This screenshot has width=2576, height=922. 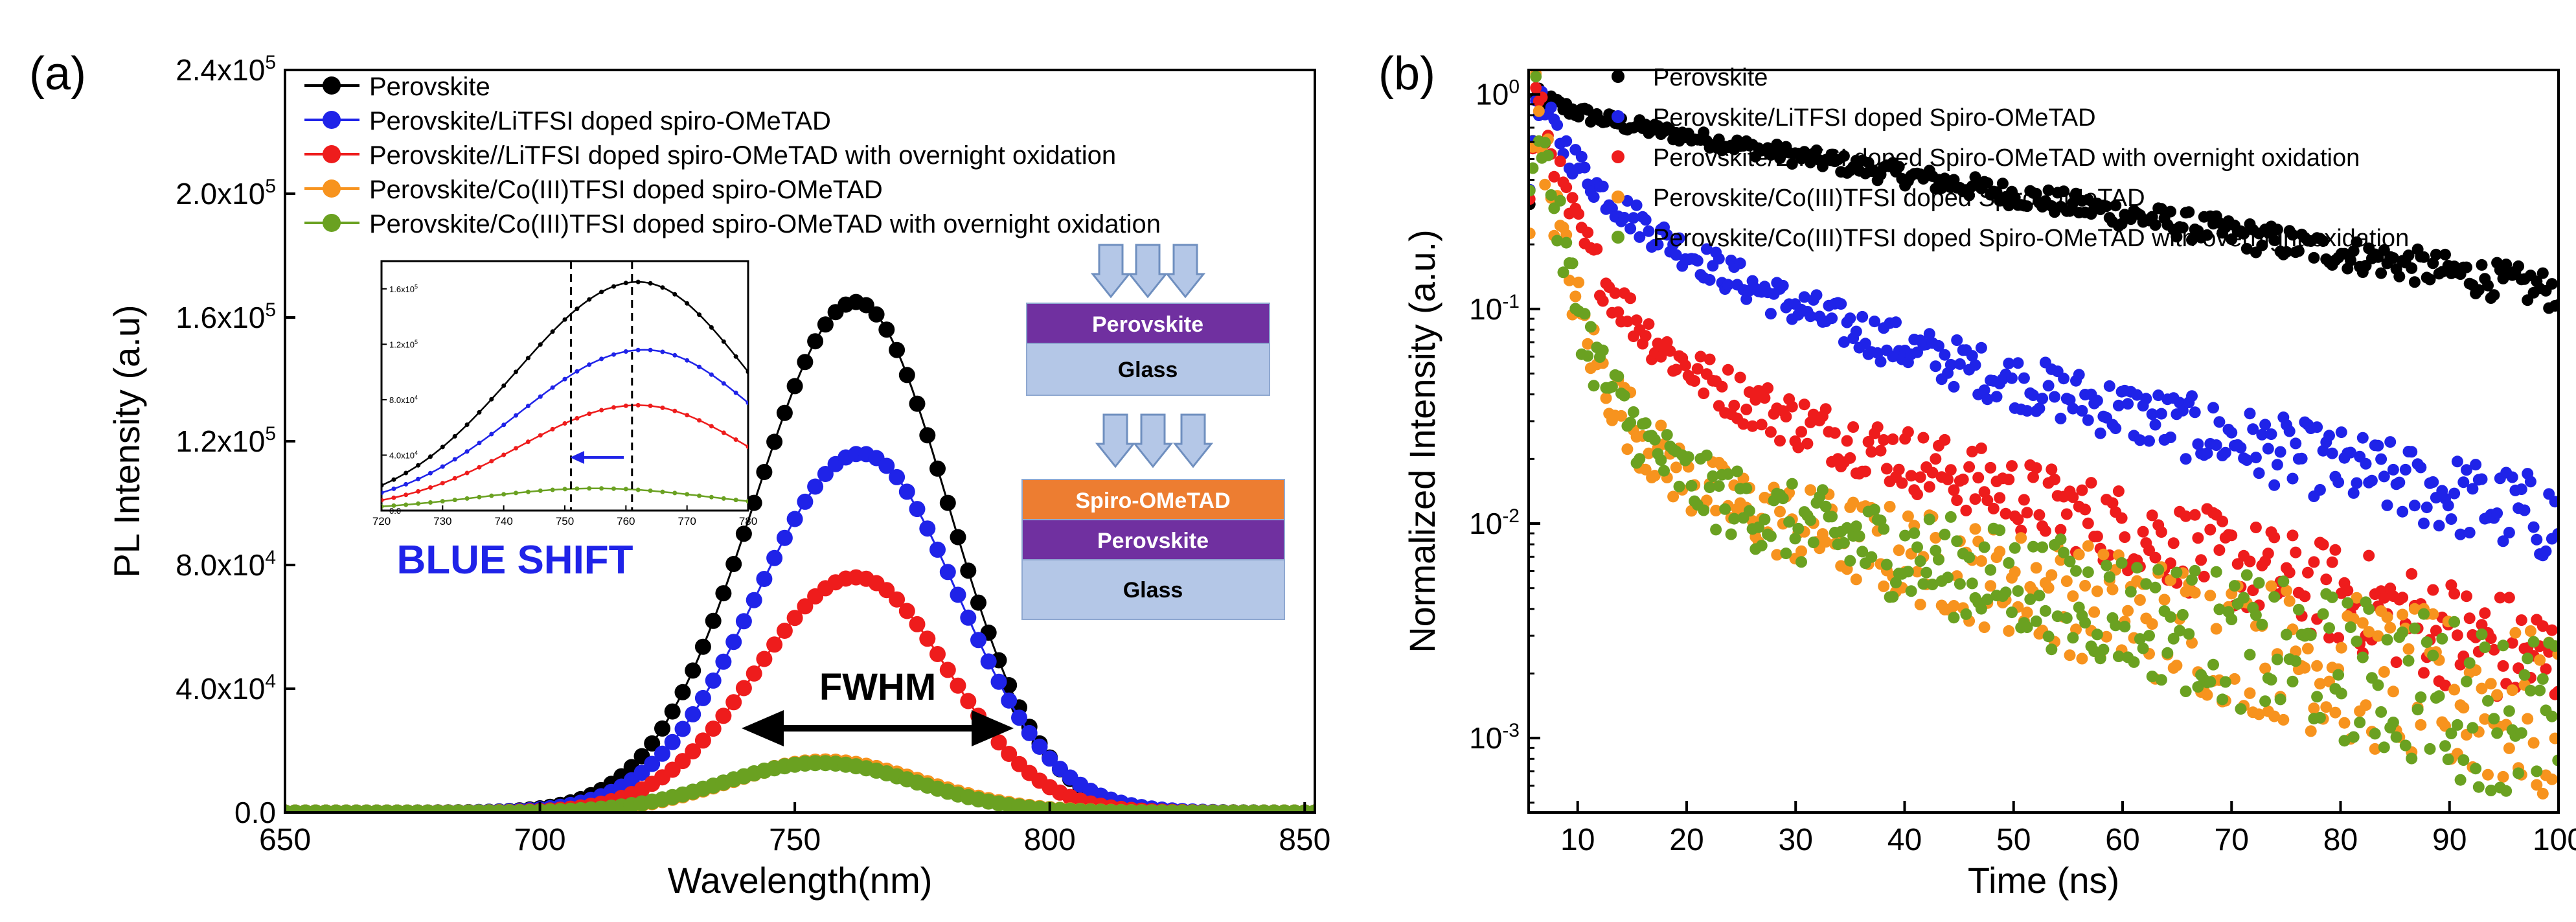 I want to click on chart-b-legend-label: Perovskite/LiTFSI doped Spiro-OMeTAD, so click(x=1875, y=118).